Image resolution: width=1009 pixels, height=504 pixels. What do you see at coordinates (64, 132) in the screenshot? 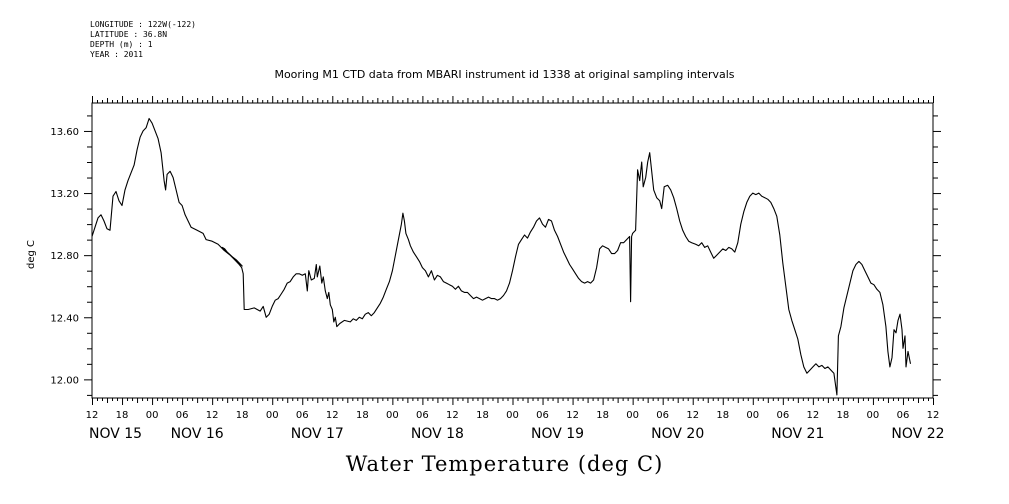
I see `y-tick-label: 13.60` at bounding box center [64, 132].